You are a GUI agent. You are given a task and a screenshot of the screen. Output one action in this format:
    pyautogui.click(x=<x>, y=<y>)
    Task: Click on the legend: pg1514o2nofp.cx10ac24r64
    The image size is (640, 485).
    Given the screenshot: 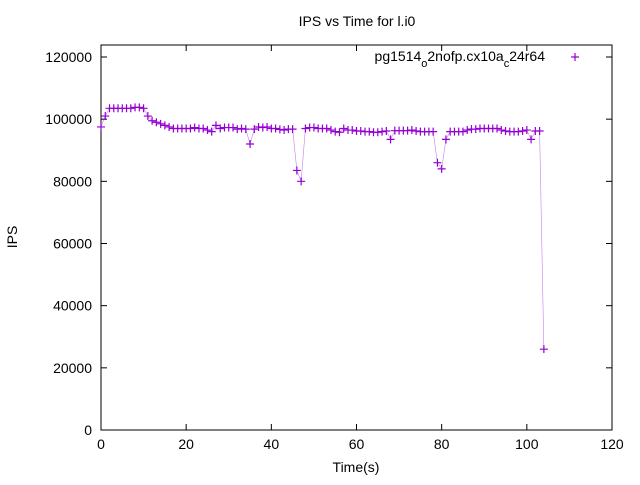 What is the action you would take?
    pyautogui.click(x=477, y=59)
    